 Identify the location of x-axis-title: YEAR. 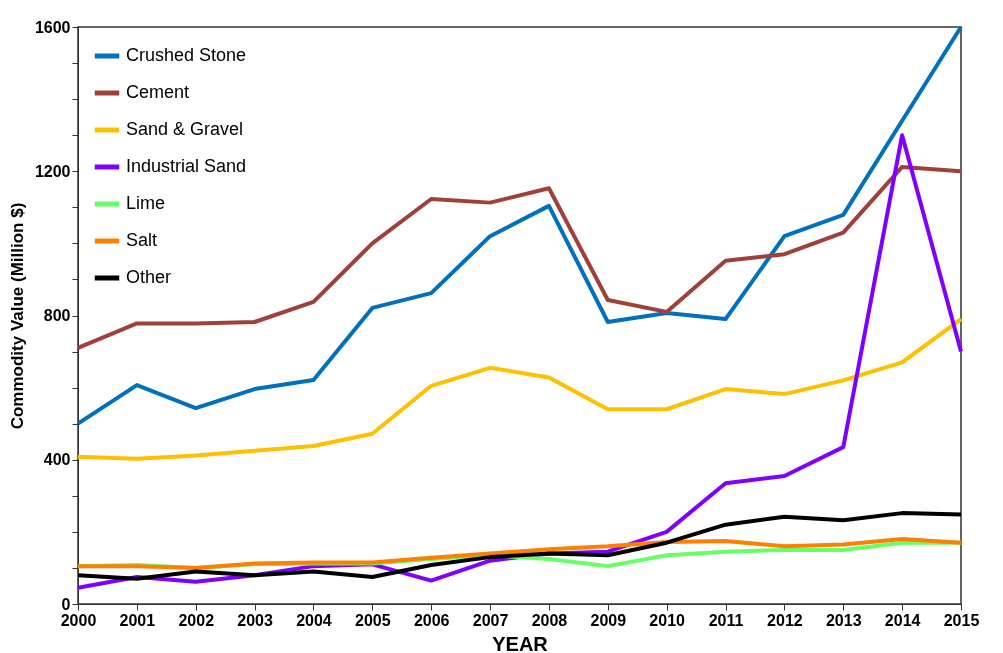
(520, 642).